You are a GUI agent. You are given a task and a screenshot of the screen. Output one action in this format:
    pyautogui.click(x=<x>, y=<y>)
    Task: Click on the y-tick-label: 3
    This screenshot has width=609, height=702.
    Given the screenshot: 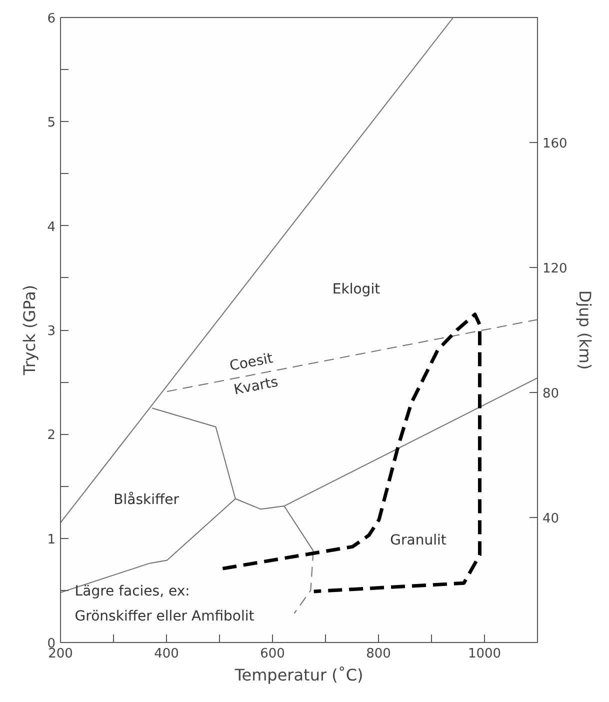 What is the action you would take?
    pyautogui.click(x=51, y=331)
    